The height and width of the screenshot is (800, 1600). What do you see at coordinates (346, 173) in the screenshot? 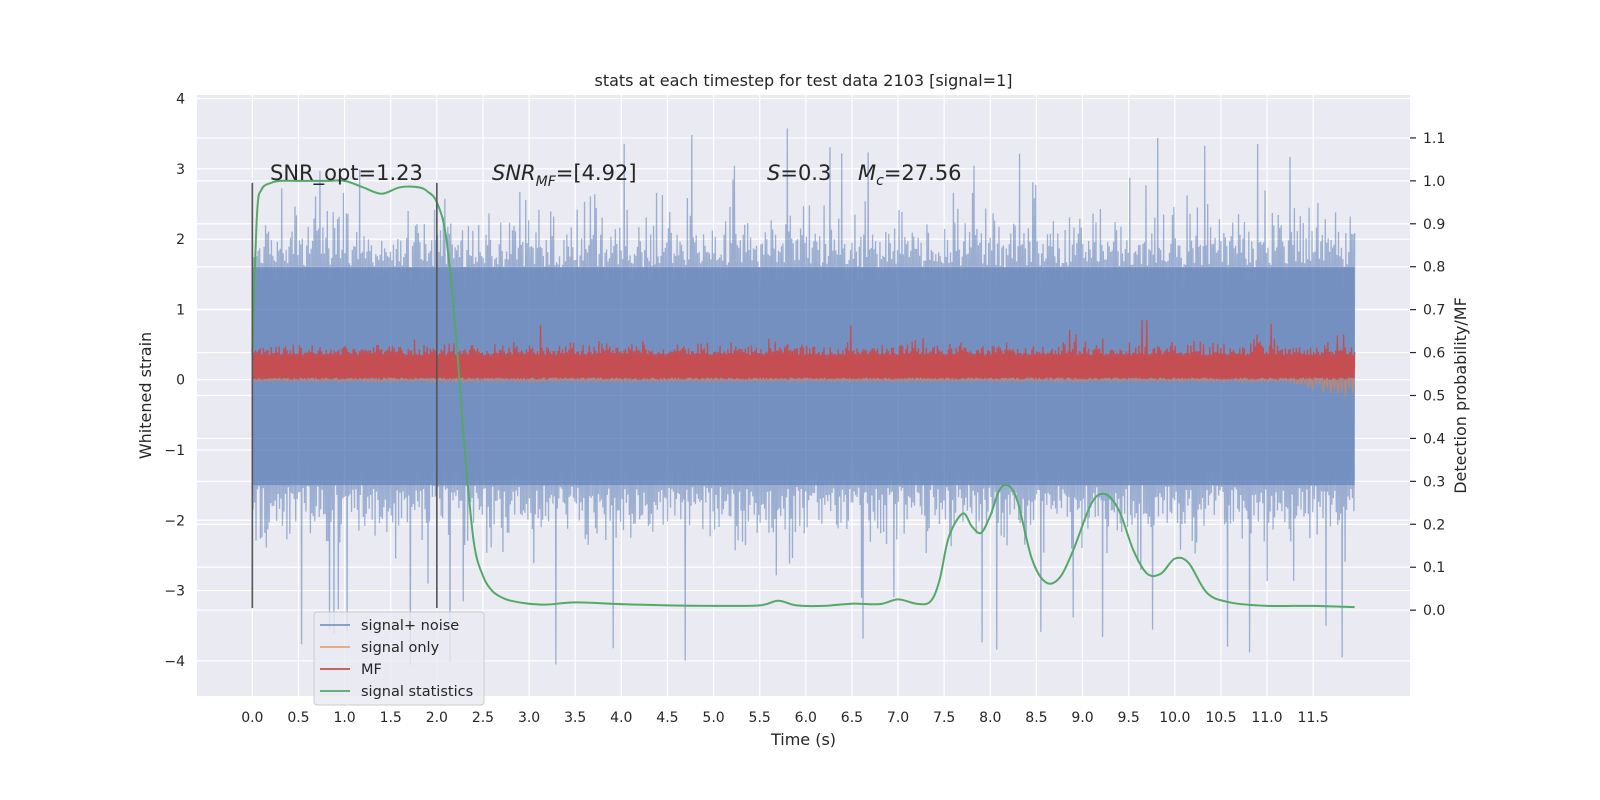
I see `annotation-snr-opt: SNR_opt=1.23` at bounding box center [346, 173].